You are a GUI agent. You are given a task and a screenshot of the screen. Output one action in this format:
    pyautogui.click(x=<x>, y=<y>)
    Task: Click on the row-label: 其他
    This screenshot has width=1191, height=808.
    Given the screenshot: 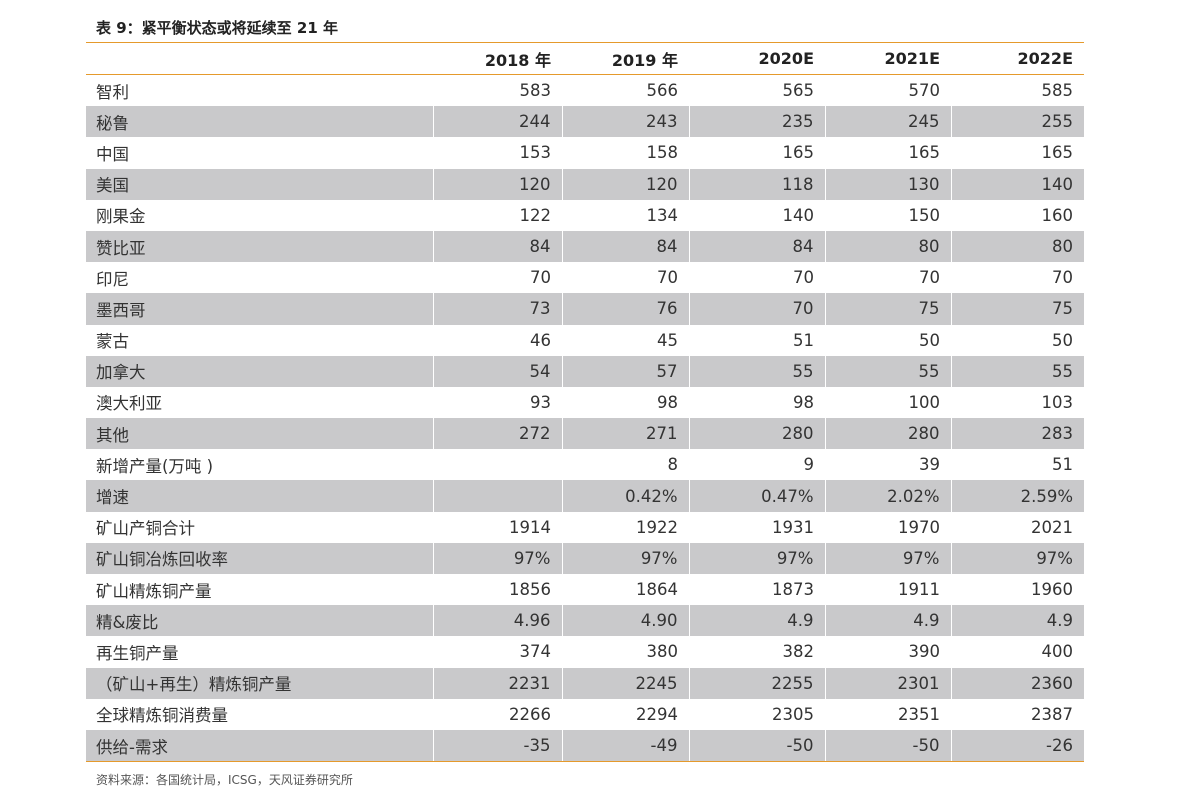 What is the action you would take?
    pyautogui.click(x=259, y=434)
    